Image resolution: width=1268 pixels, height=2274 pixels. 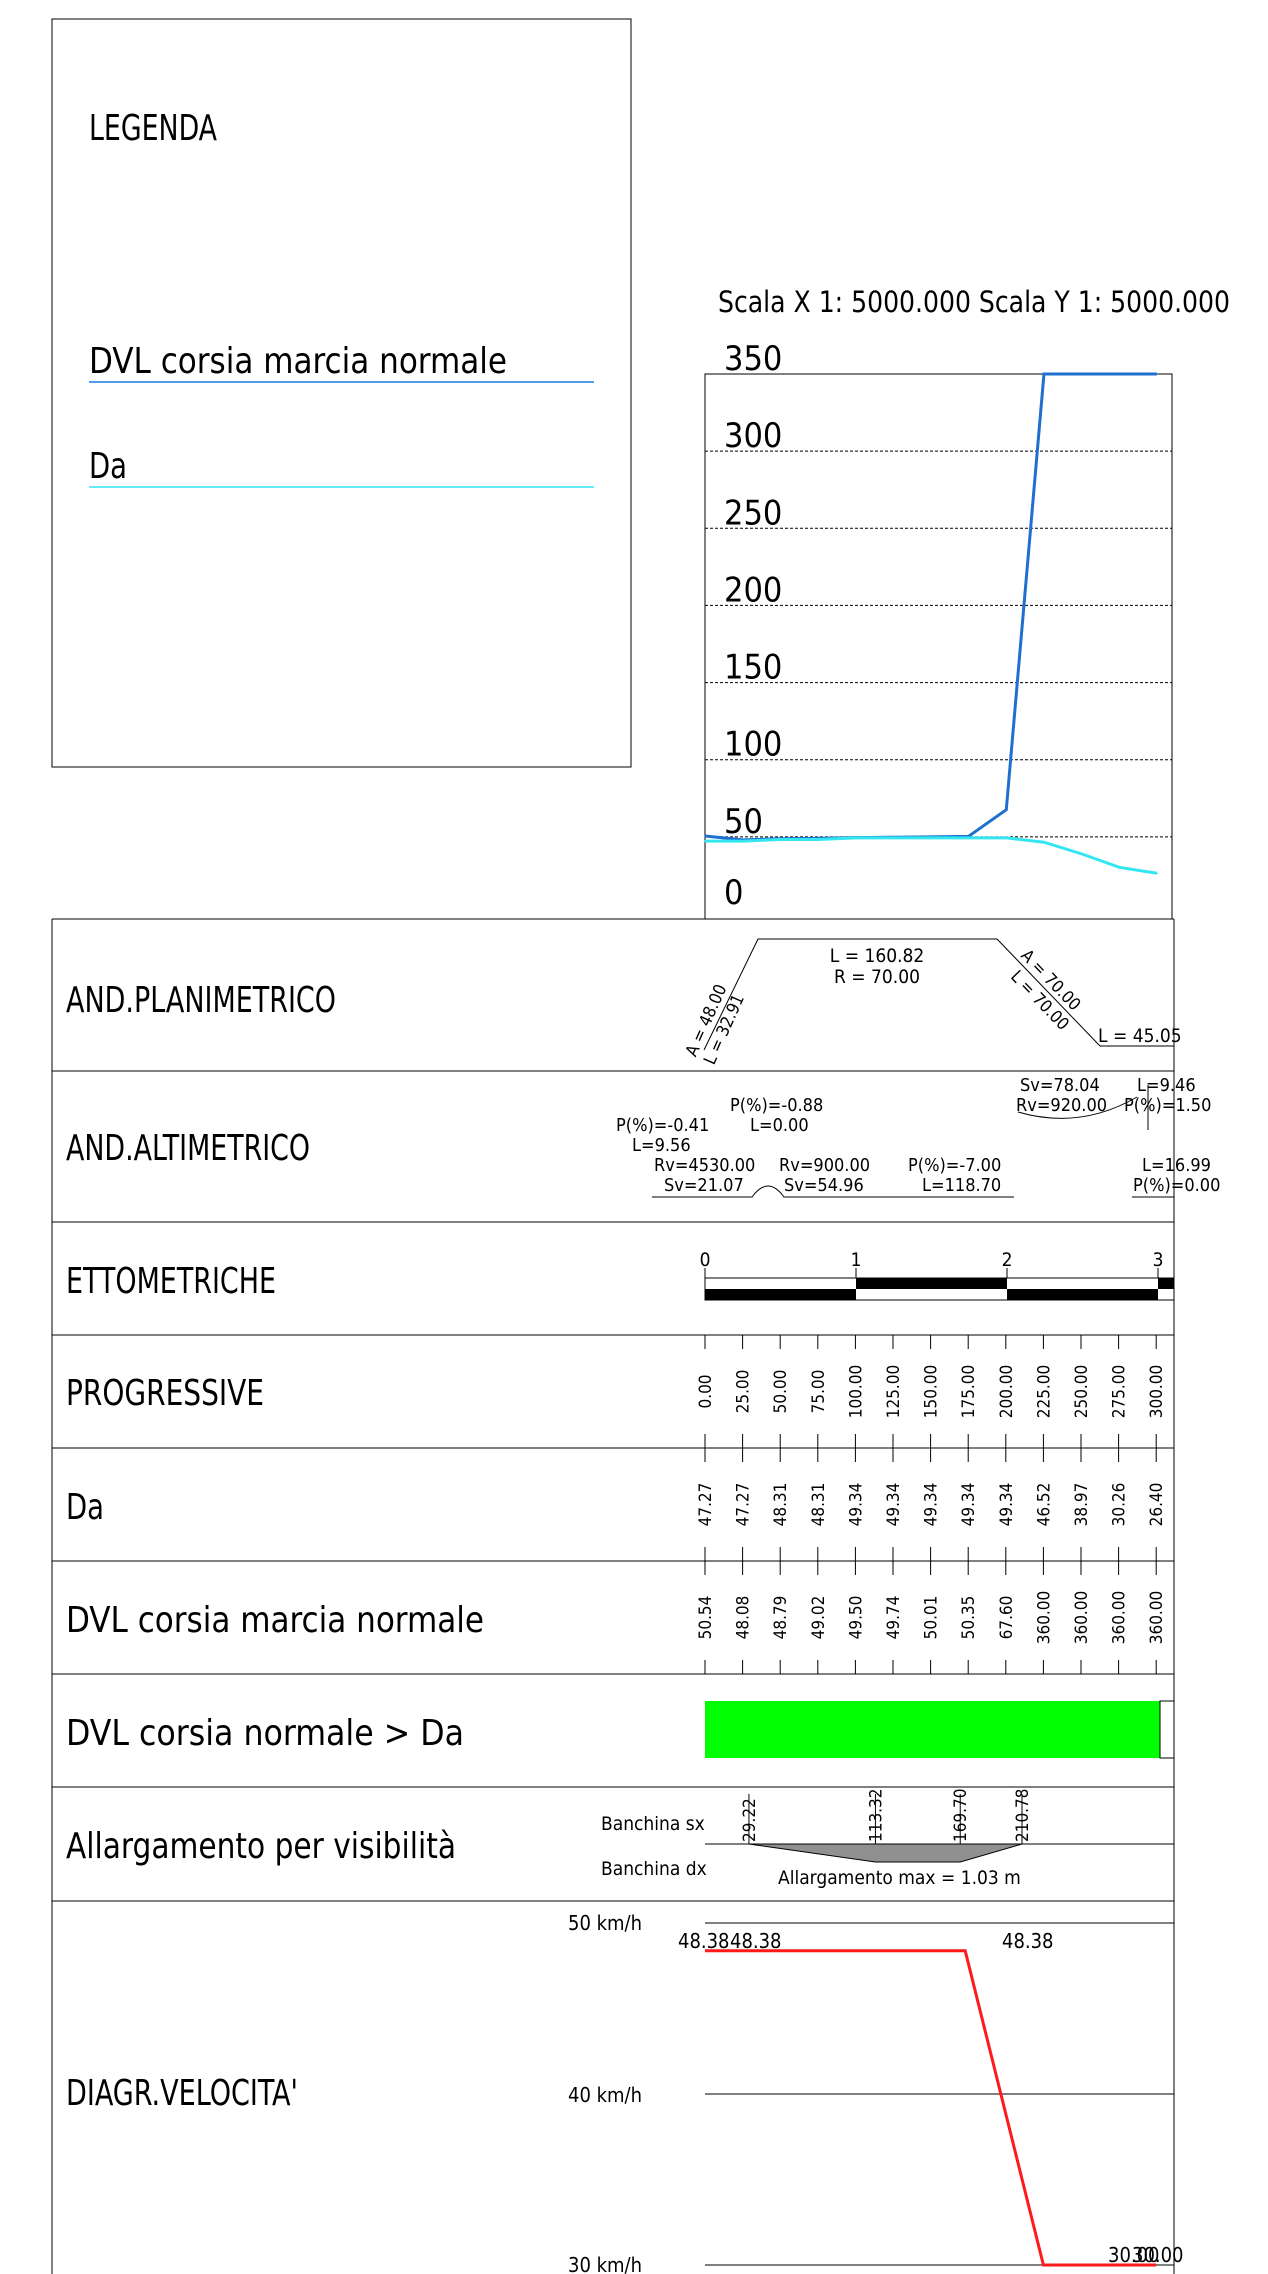 What do you see at coordinates (1044, 1392) in the screenshot?
I see `progressive-value: 225.00` at bounding box center [1044, 1392].